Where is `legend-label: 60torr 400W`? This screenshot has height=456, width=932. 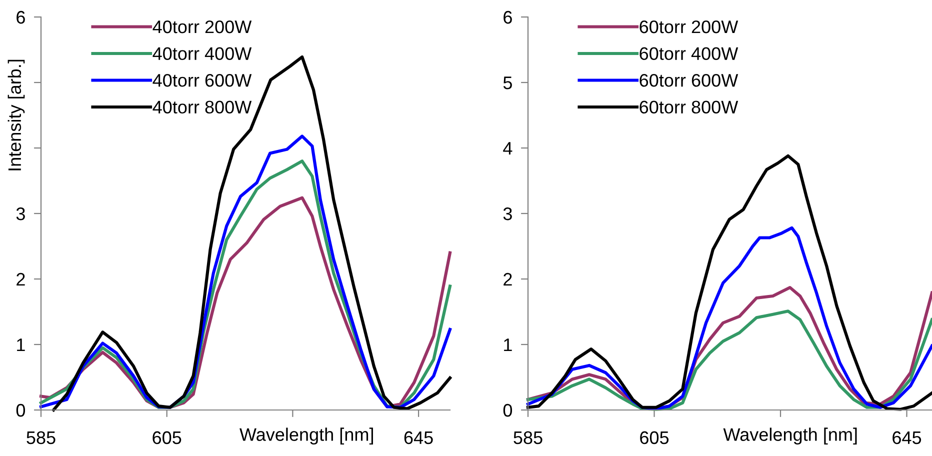
legend-label: 60torr 400W is located at coordinates (689, 53).